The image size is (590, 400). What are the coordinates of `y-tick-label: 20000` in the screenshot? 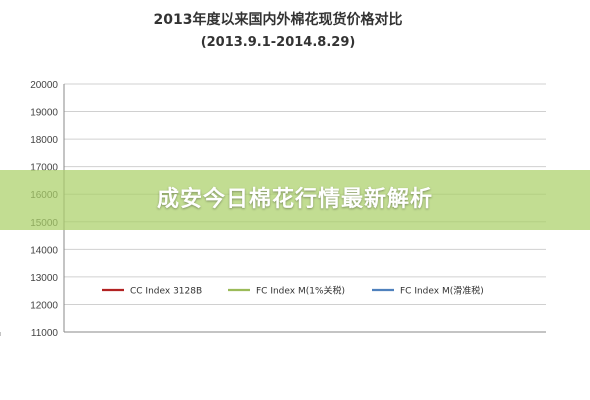 It's located at (44, 85).